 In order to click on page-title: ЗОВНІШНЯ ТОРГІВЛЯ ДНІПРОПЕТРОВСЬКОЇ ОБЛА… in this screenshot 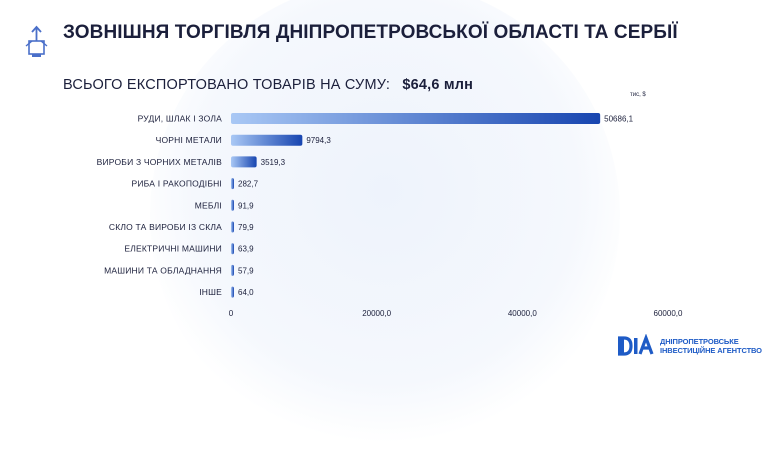, I will do `click(370, 32)`.